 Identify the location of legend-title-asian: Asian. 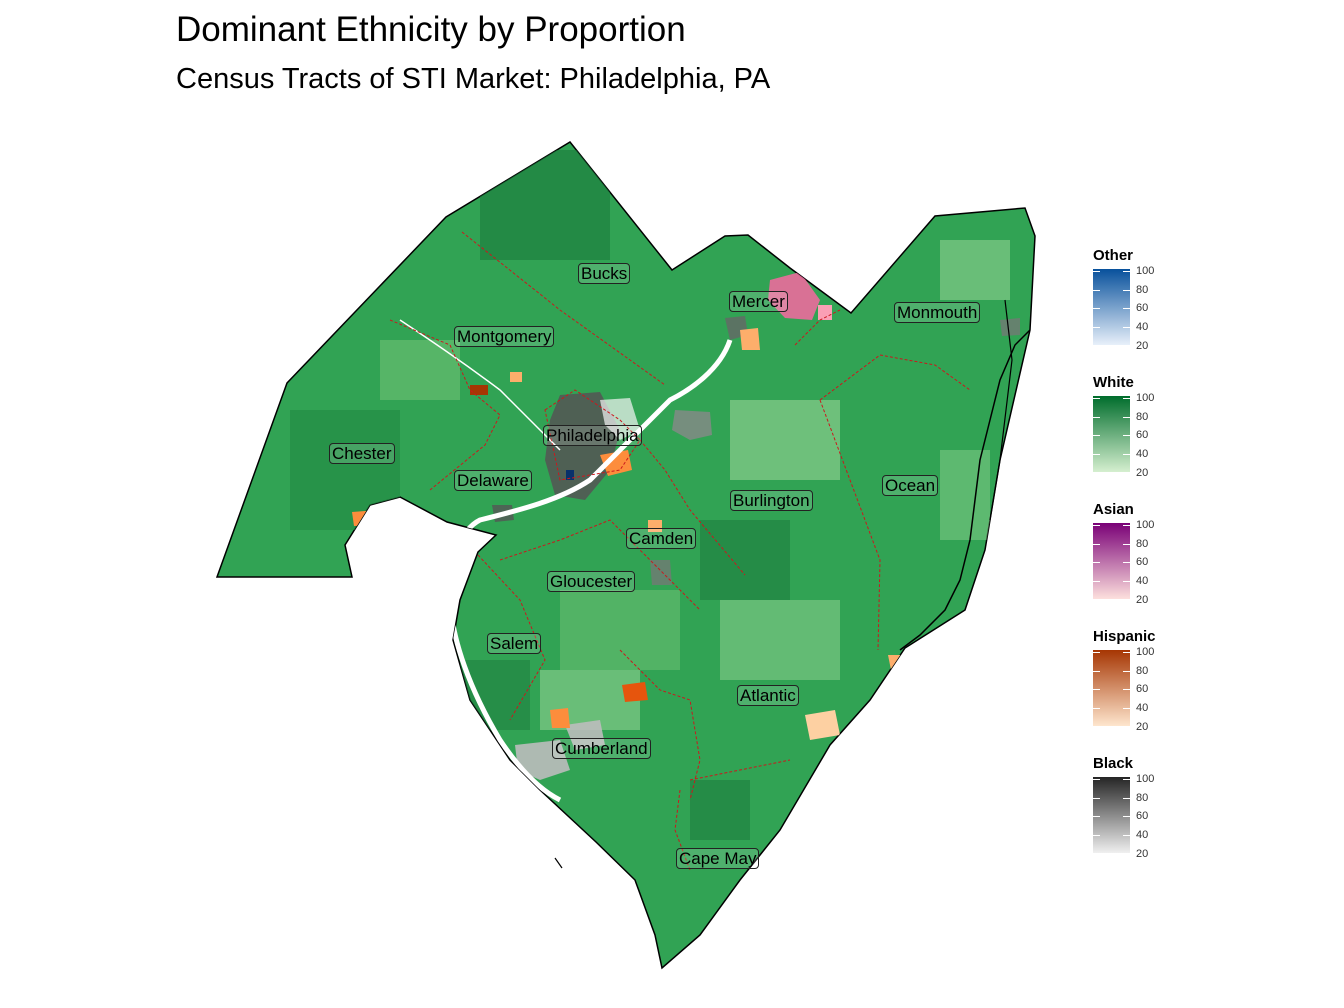
(1113, 509).